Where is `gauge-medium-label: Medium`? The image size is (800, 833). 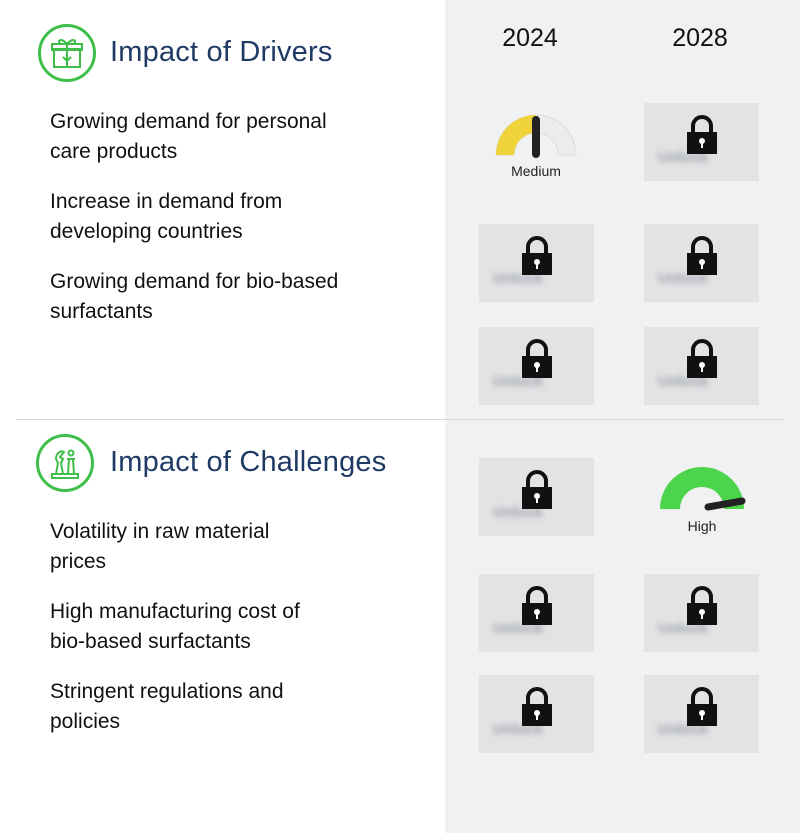
gauge-medium-label: Medium is located at coordinates (536, 171).